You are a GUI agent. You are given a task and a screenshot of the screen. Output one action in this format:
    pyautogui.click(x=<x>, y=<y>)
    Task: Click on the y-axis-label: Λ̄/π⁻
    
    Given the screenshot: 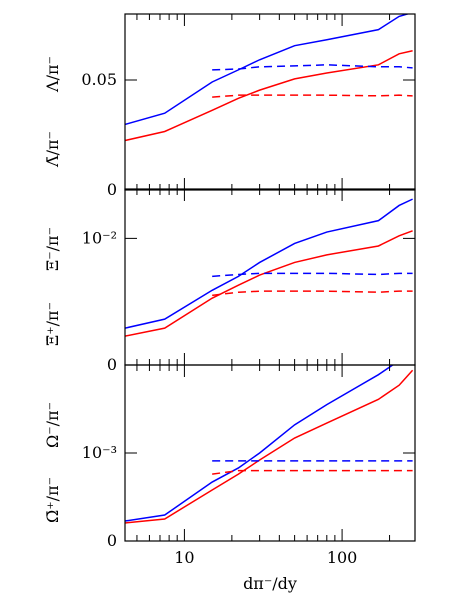 What is the action you would take?
    pyautogui.click(x=52, y=149)
    